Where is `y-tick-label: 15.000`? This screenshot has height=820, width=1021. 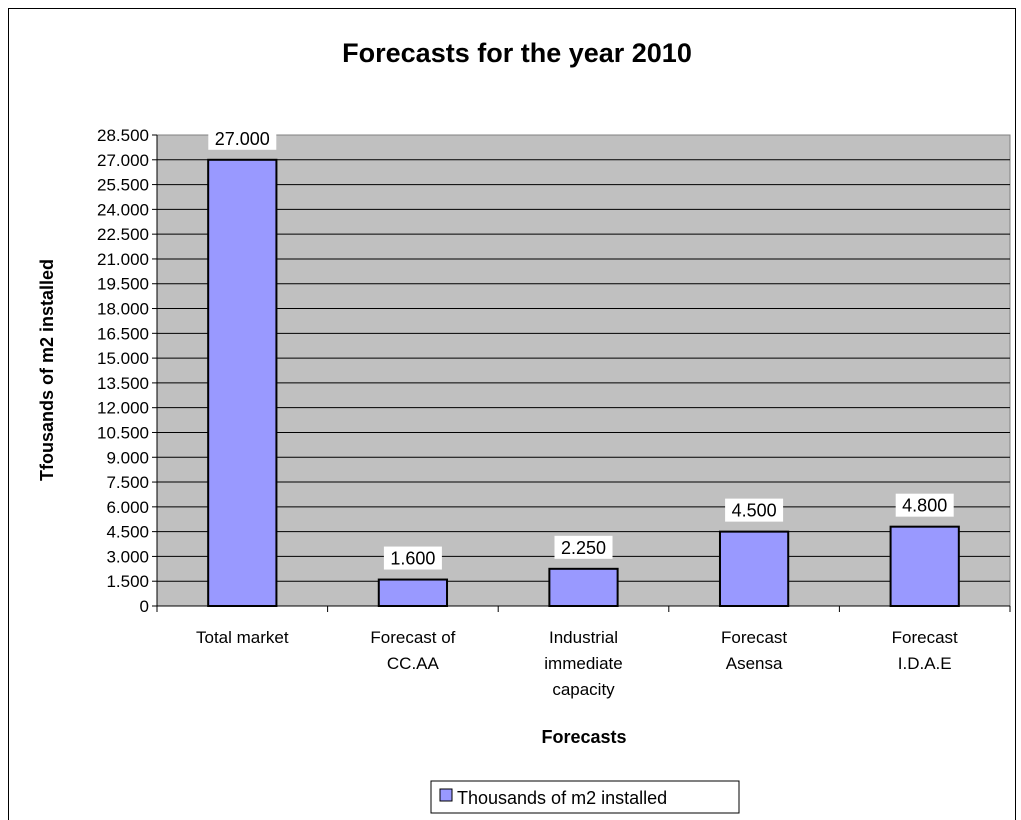 y-tick-label: 15.000 is located at coordinates (123, 358).